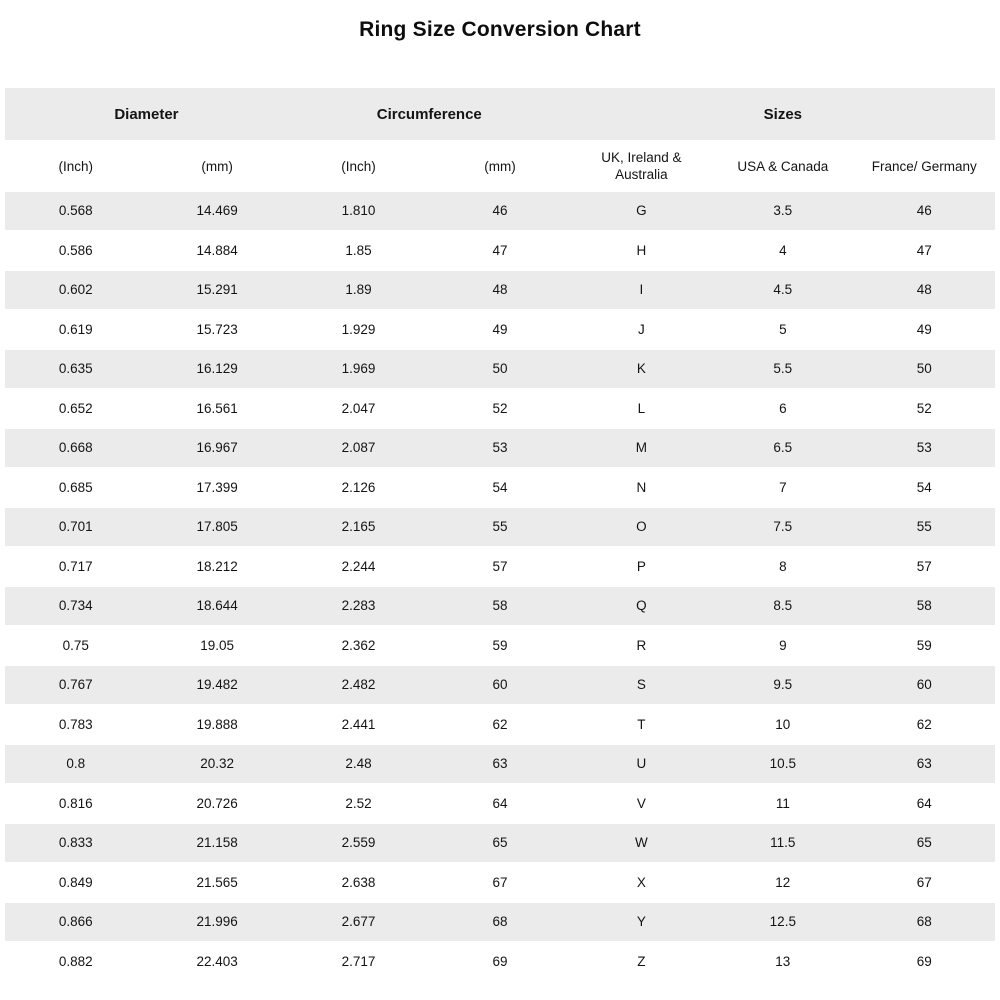 This screenshot has height=1000, width=1000. What do you see at coordinates (641, 250) in the screenshot?
I see `cell-uk-ireland-australia: H` at bounding box center [641, 250].